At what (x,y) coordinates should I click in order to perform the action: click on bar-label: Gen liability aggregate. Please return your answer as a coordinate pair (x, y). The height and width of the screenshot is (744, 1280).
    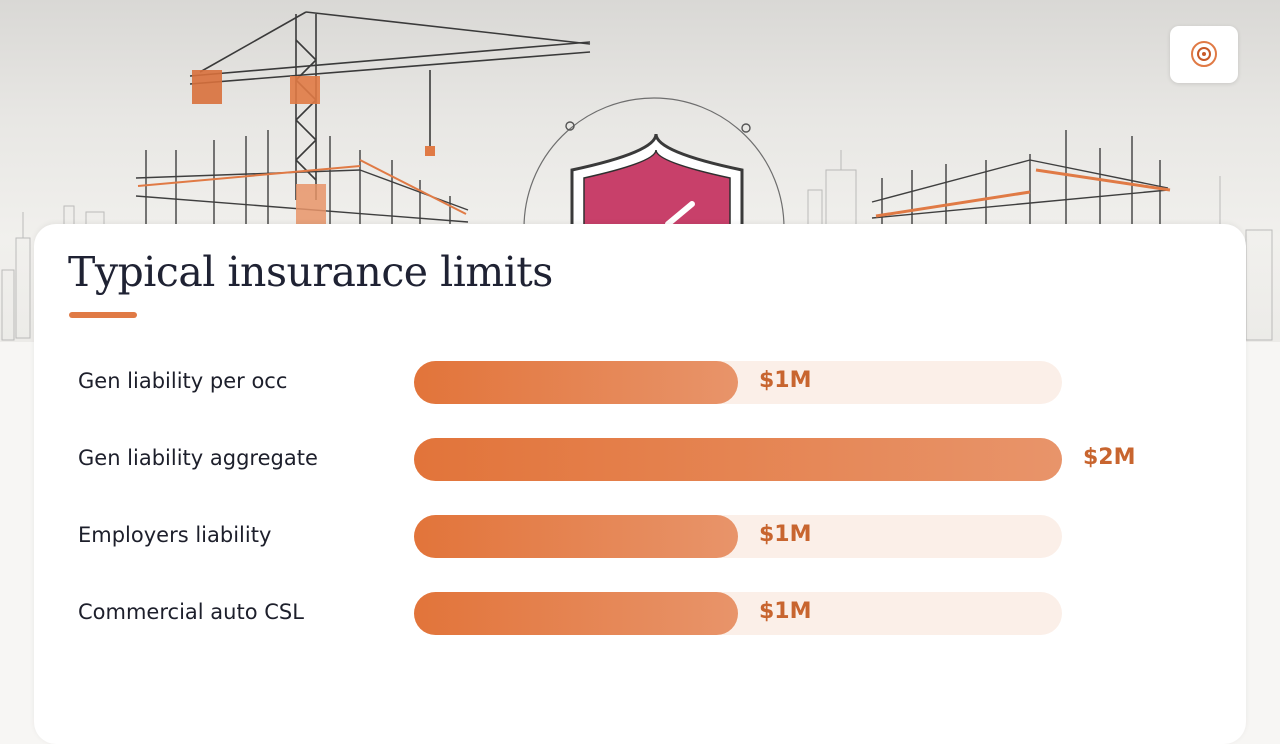
    Looking at the image, I should click on (198, 458).